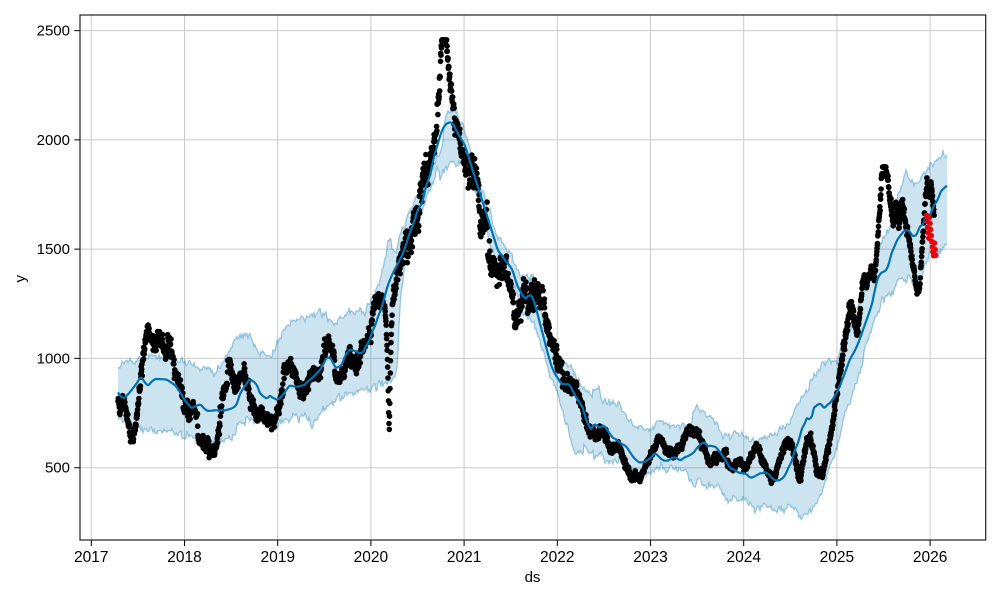 This screenshot has height=600, width=1000. Describe the element at coordinates (533, 577) in the screenshot. I see `svg-text: ds` at that location.